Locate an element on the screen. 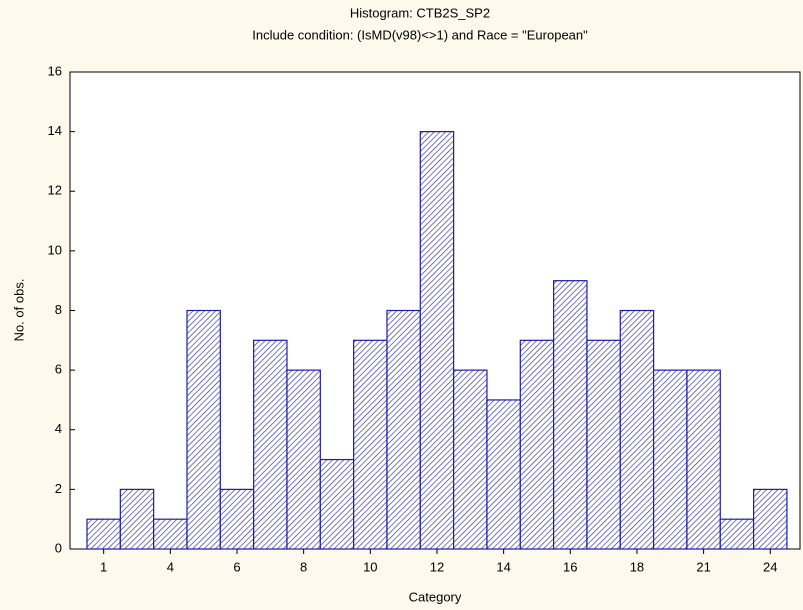 This screenshot has width=803, height=610. x-axis-label: Category is located at coordinates (435, 596).